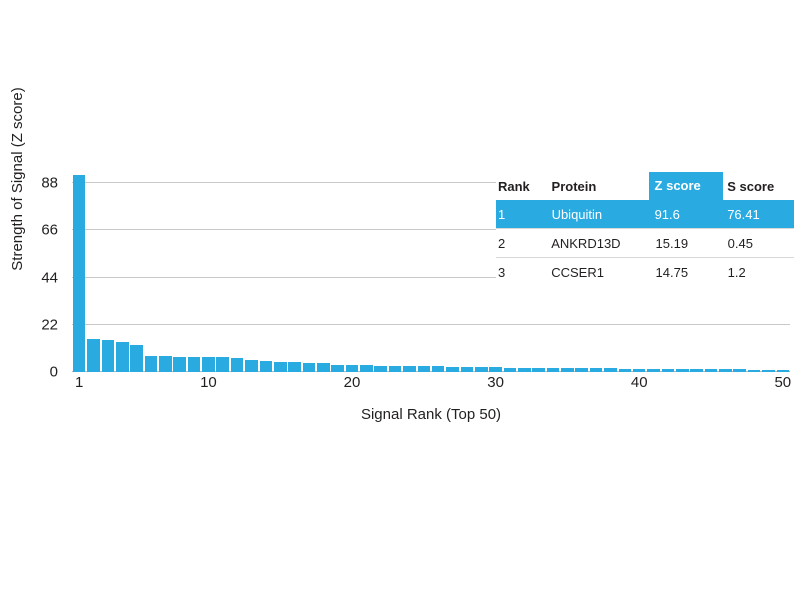  What do you see at coordinates (686, 186) in the screenshot?
I see `column-header-z-score: Z score` at bounding box center [686, 186].